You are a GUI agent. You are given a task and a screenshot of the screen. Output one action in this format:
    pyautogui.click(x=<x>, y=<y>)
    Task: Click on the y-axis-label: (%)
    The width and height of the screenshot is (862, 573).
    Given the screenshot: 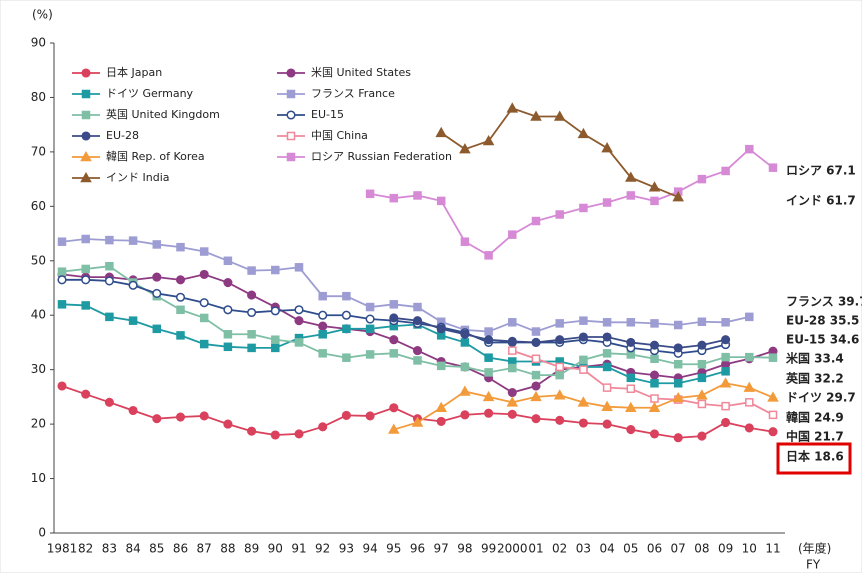 What is the action you would take?
    pyautogui.click(x=42, y=15)
    